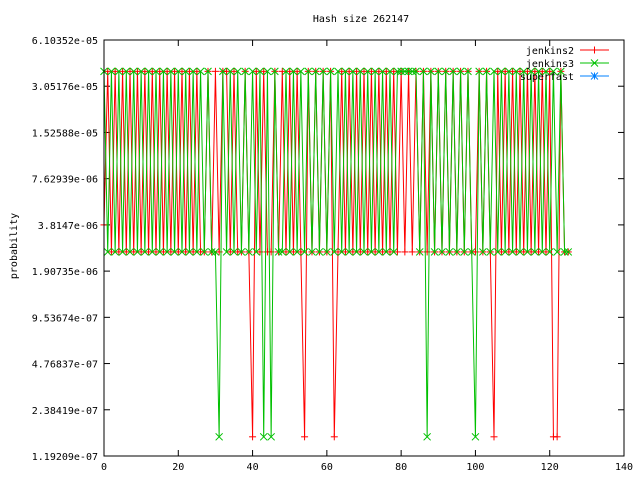  Describe the element at coordinates (564, 64) in the screenshot. I see `chart-legend: jenkins2 jenkins3 superfast` at that location.